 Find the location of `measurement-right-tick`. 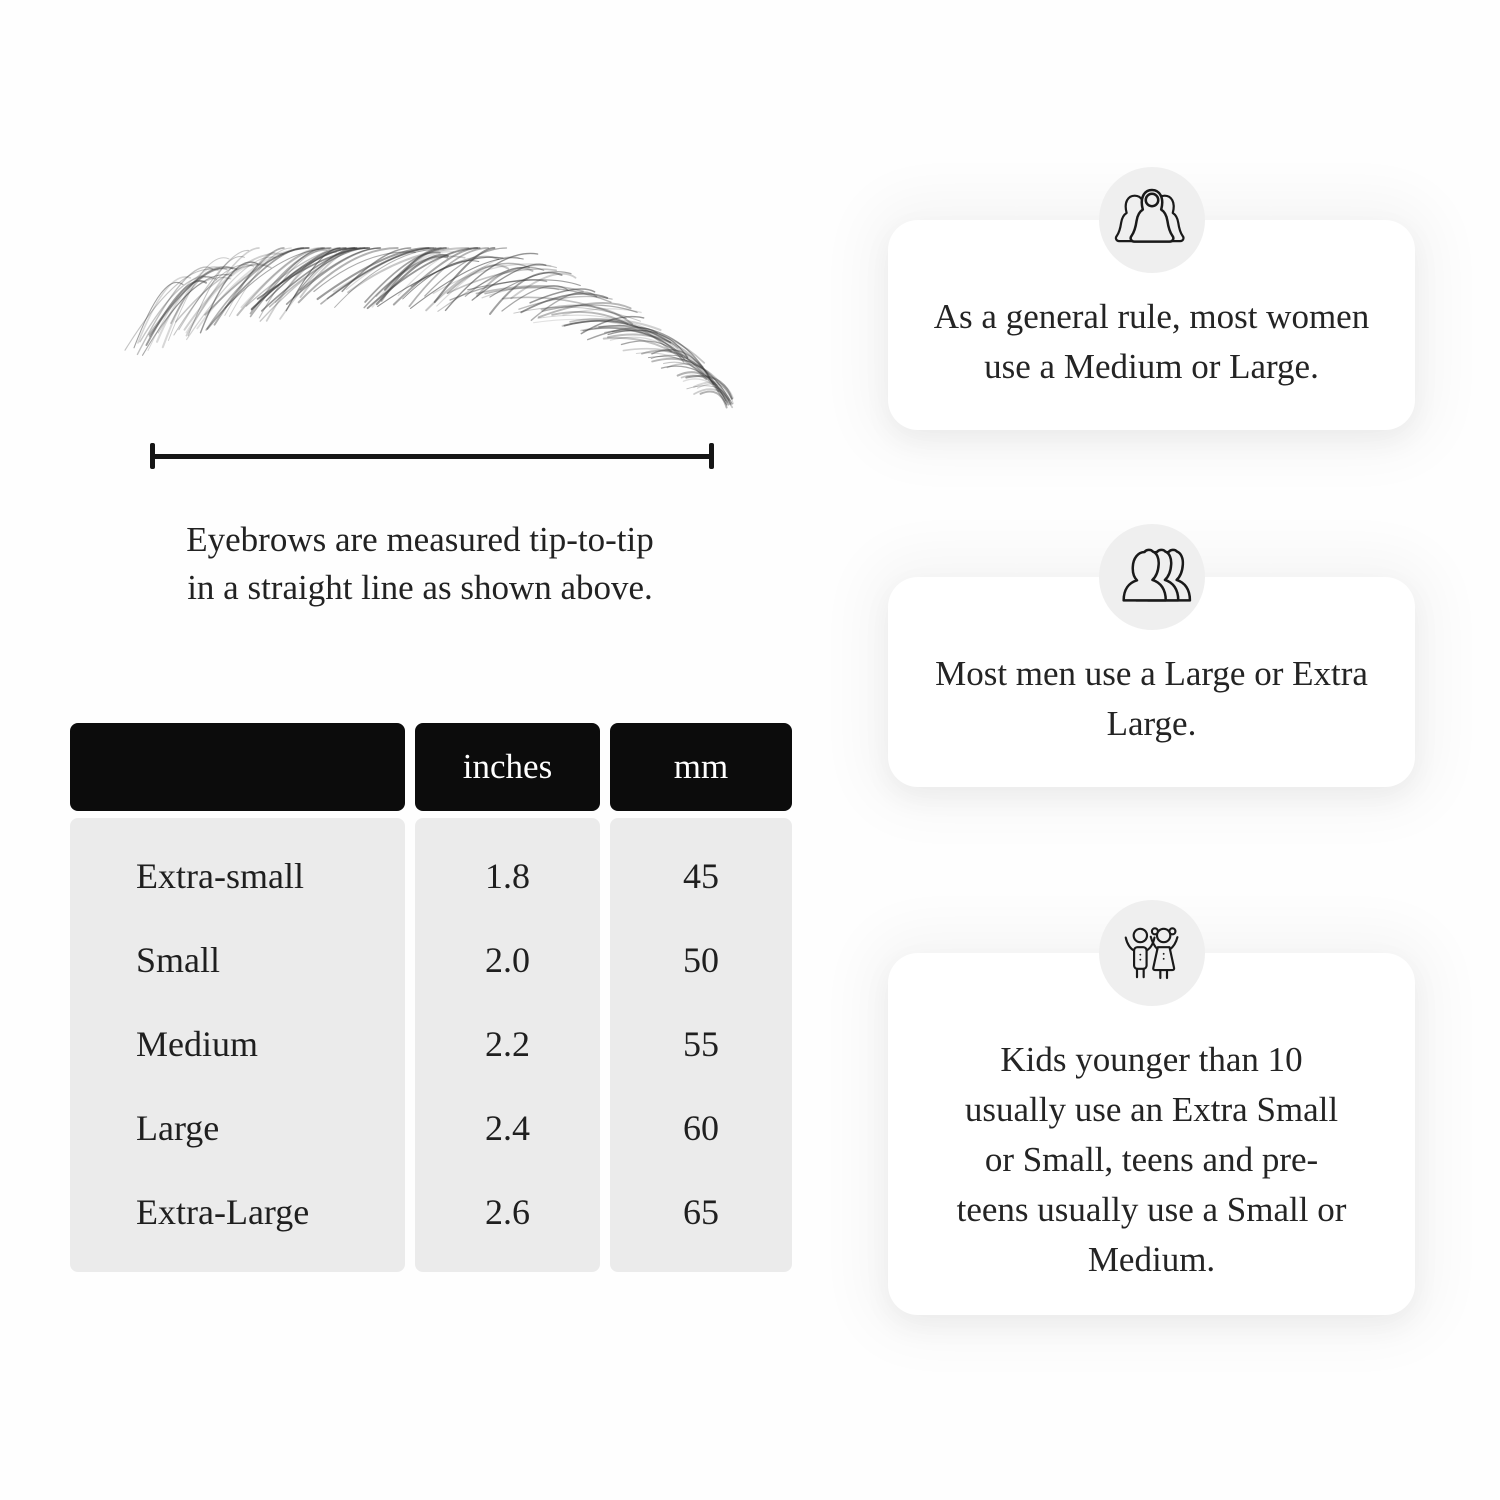

measurement-right-tick is located at coordinates (711, 456).